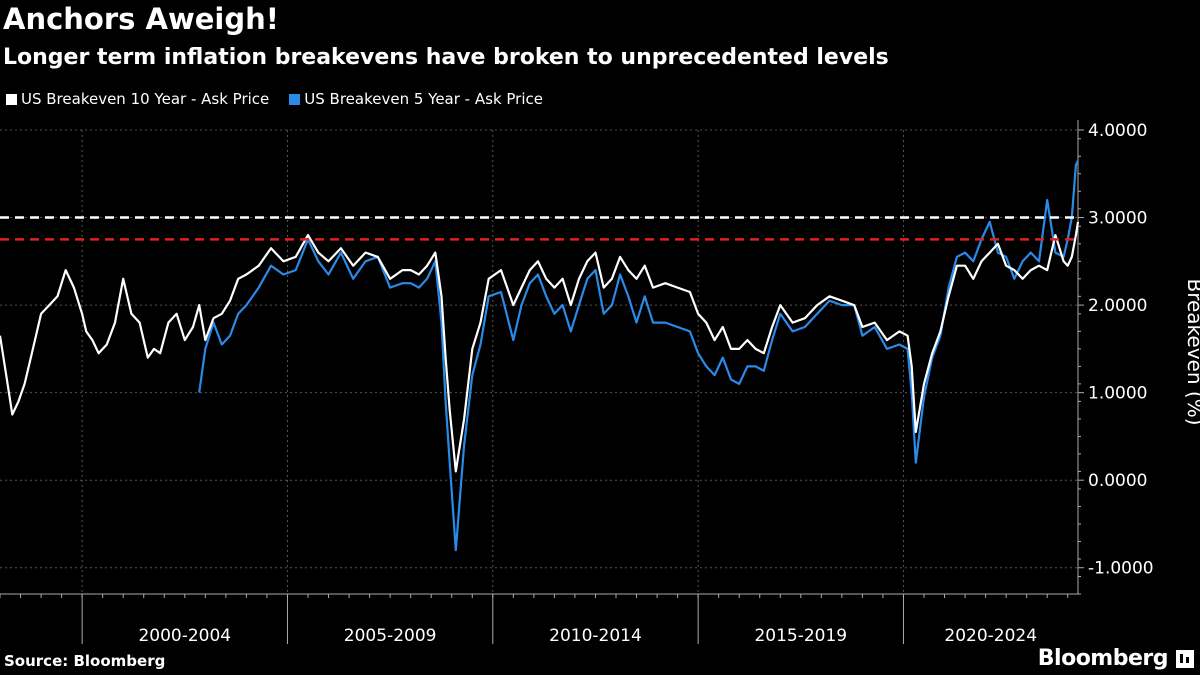 The height and width of the screenshot is (675, 1200). I want to click on brand-logo-text: Bloomberg, so click(1103, 658).